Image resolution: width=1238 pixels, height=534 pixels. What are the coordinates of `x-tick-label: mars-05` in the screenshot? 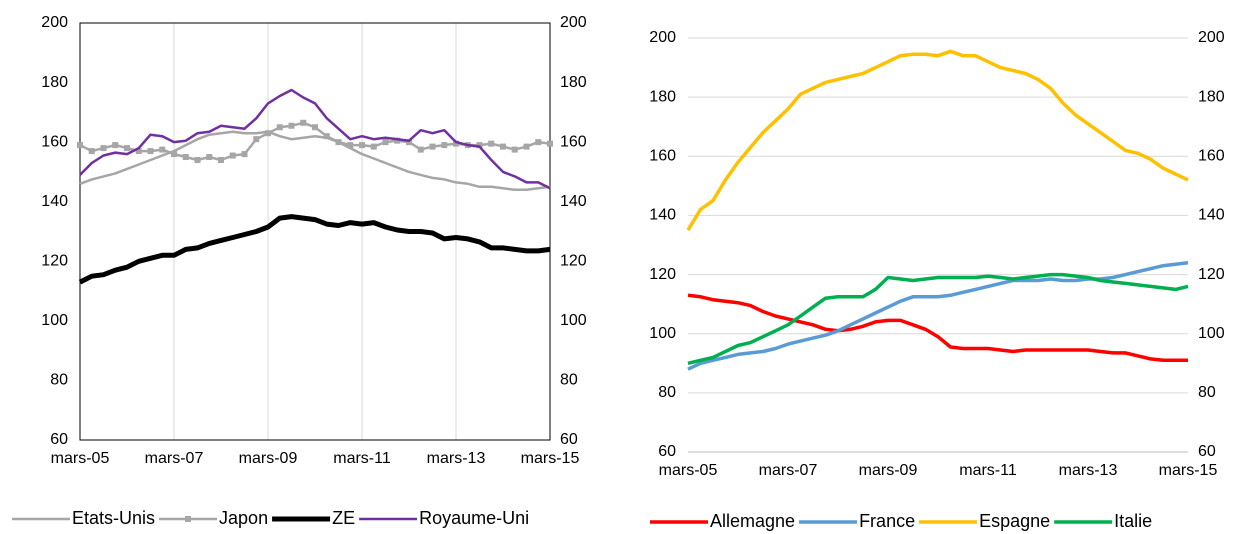 It's located at (80, 458).